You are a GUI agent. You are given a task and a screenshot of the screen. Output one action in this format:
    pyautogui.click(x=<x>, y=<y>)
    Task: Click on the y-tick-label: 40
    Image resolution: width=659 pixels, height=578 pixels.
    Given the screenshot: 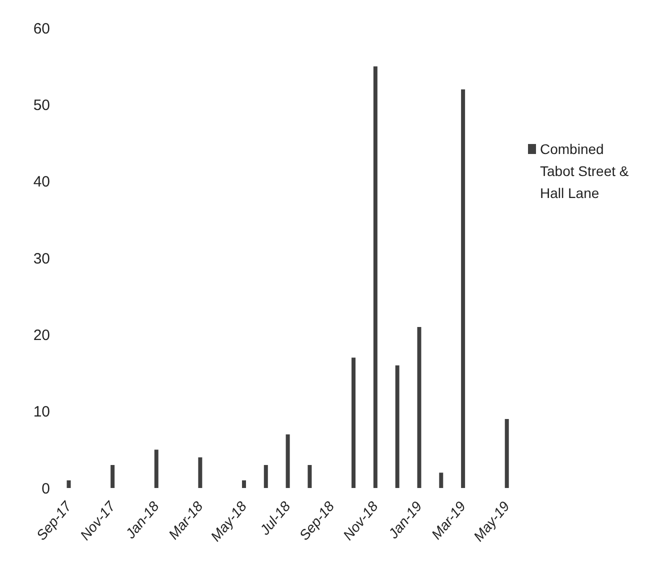 What is the action you would take?
    pyautogui.click(x=41, y=182)
    